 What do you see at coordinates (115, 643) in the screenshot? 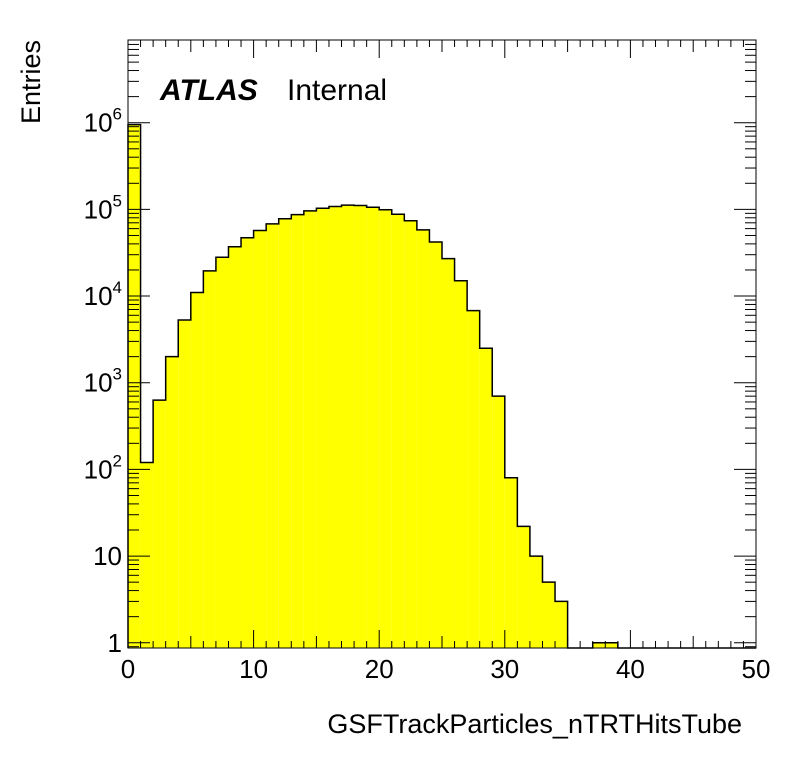
I see `y-tick-label: 1` at bounding box center [115, 643].